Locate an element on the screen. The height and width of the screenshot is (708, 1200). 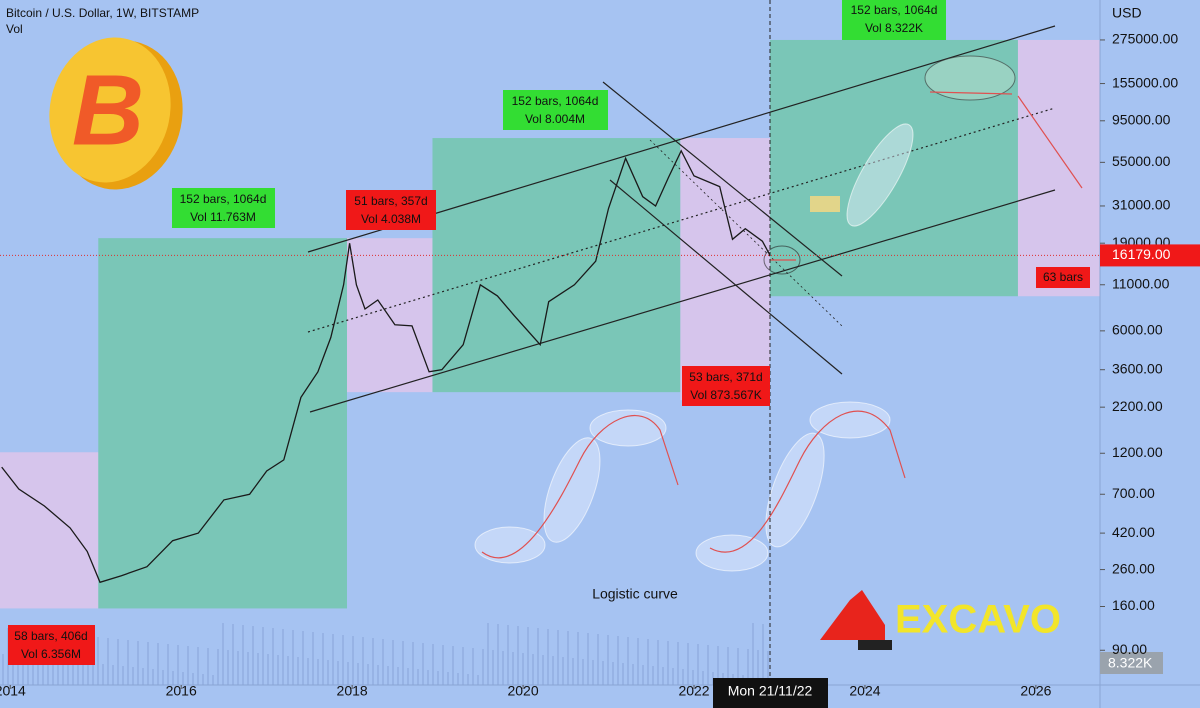
down-channel-bottom is located at coordinates (726, 277).